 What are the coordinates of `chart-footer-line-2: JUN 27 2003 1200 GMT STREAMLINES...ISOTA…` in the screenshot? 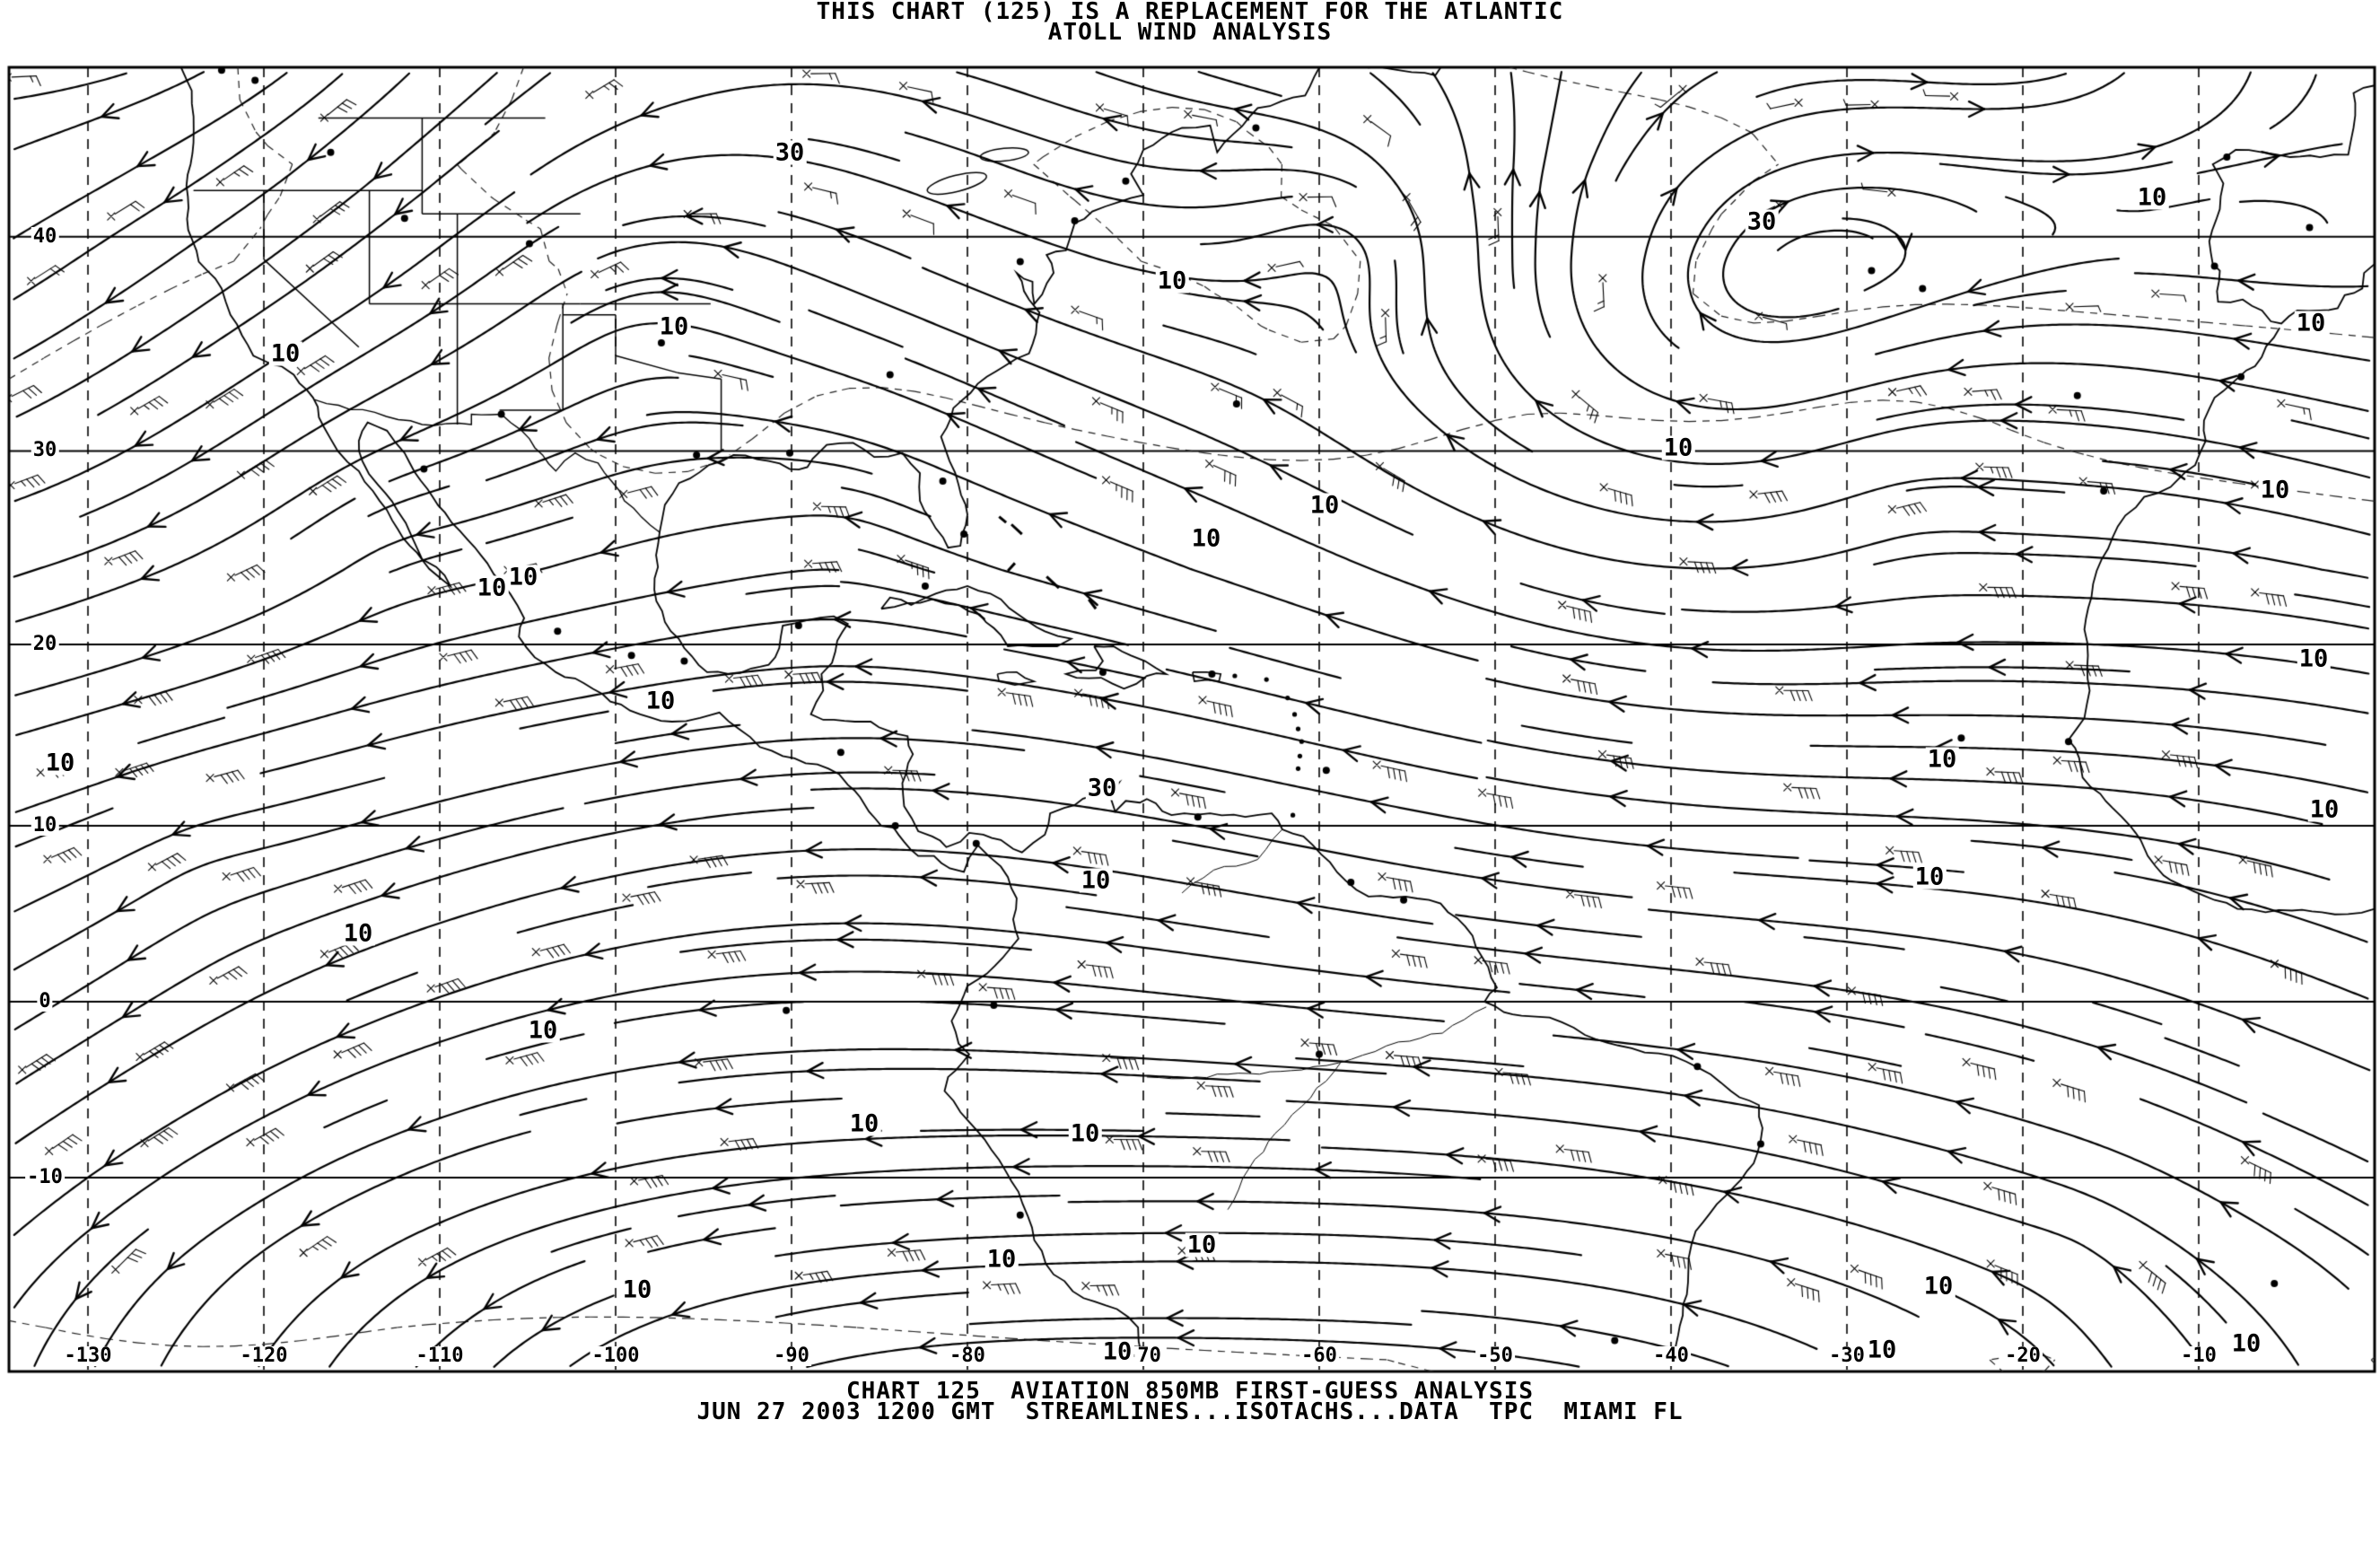 It's located at (1190, 1411).